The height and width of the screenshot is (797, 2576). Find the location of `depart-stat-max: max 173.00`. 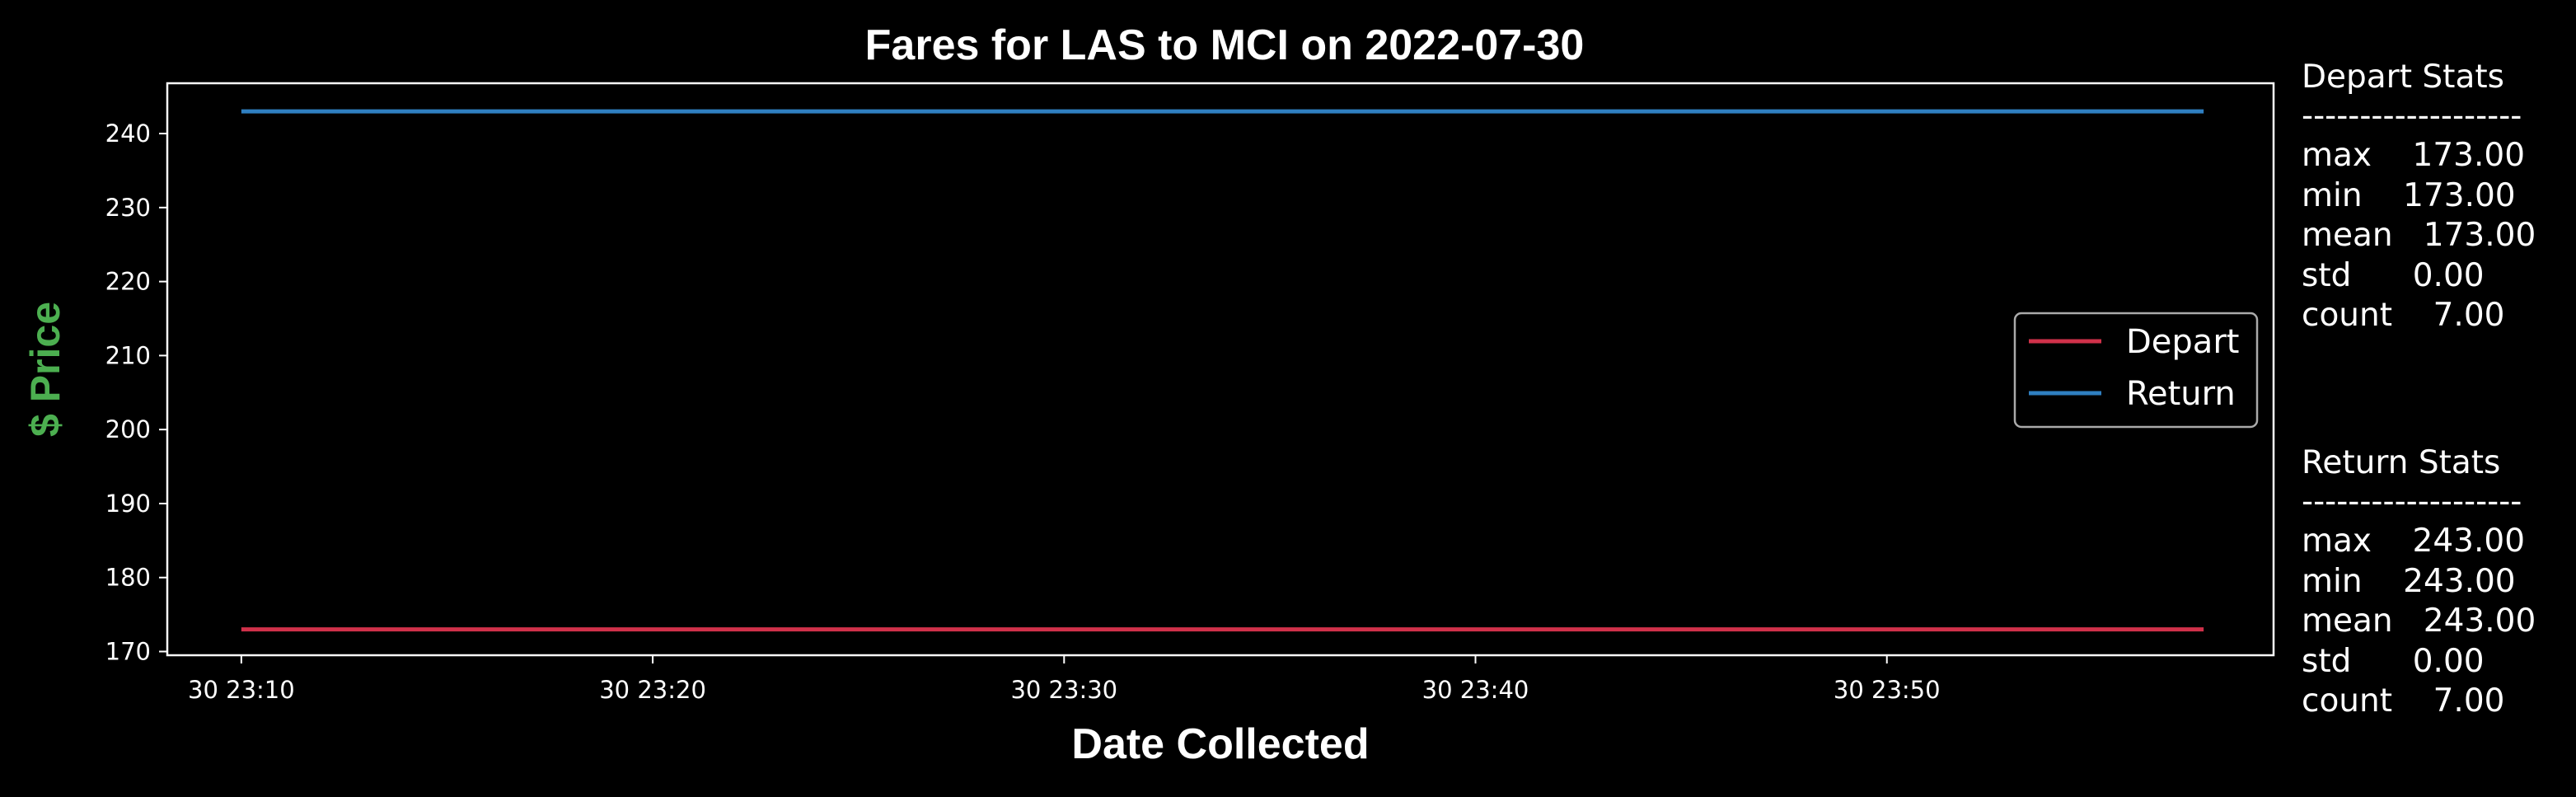

depart-stat-max: max 173.00 is located at coordinates (2413, 156).